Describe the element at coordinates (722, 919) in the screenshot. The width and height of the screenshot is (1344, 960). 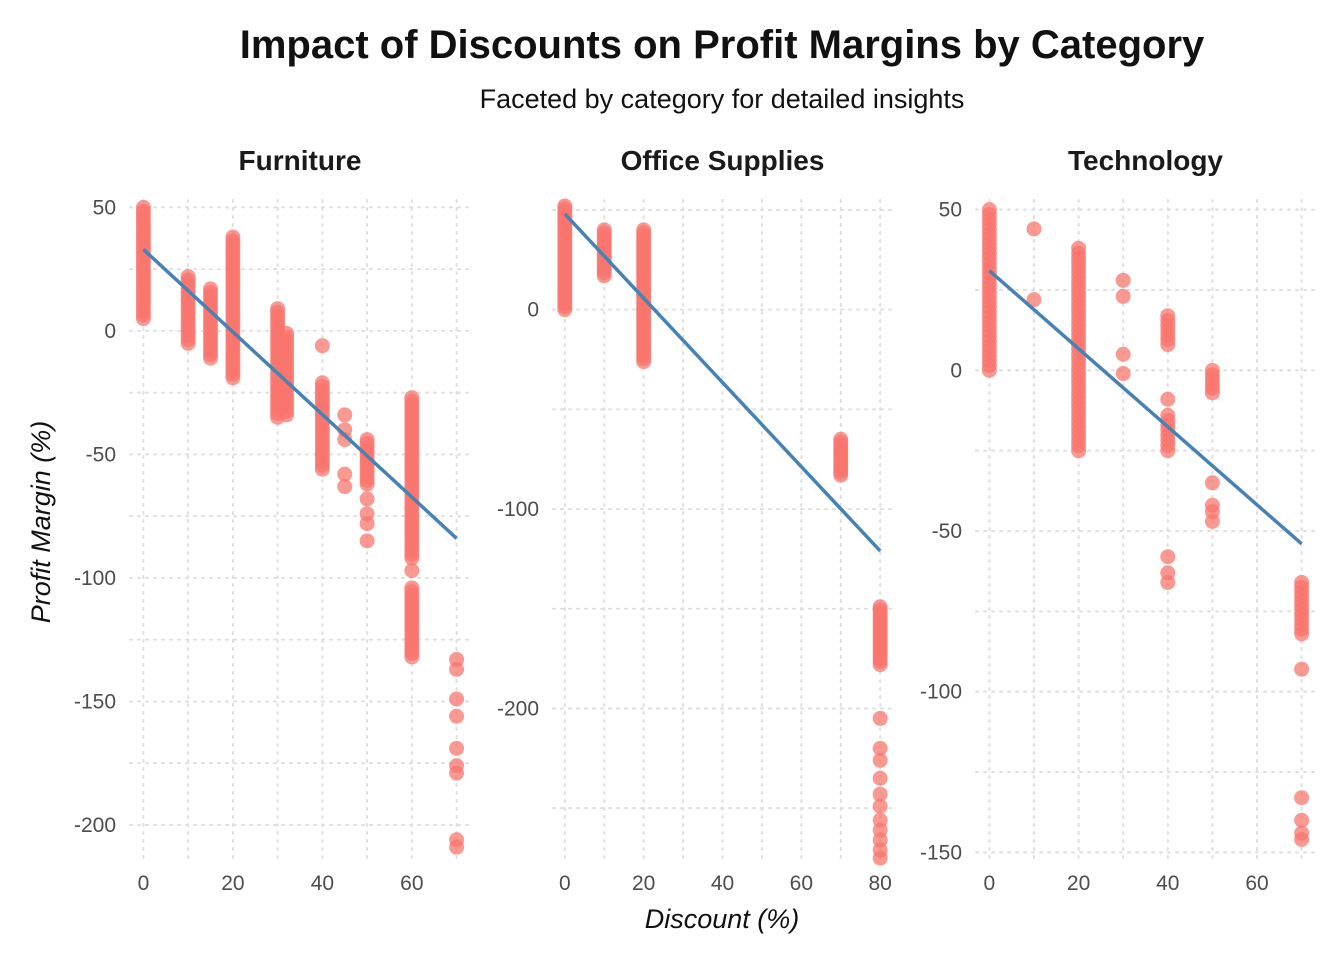
I see `x-axis-title: Discount (%)` at that location.